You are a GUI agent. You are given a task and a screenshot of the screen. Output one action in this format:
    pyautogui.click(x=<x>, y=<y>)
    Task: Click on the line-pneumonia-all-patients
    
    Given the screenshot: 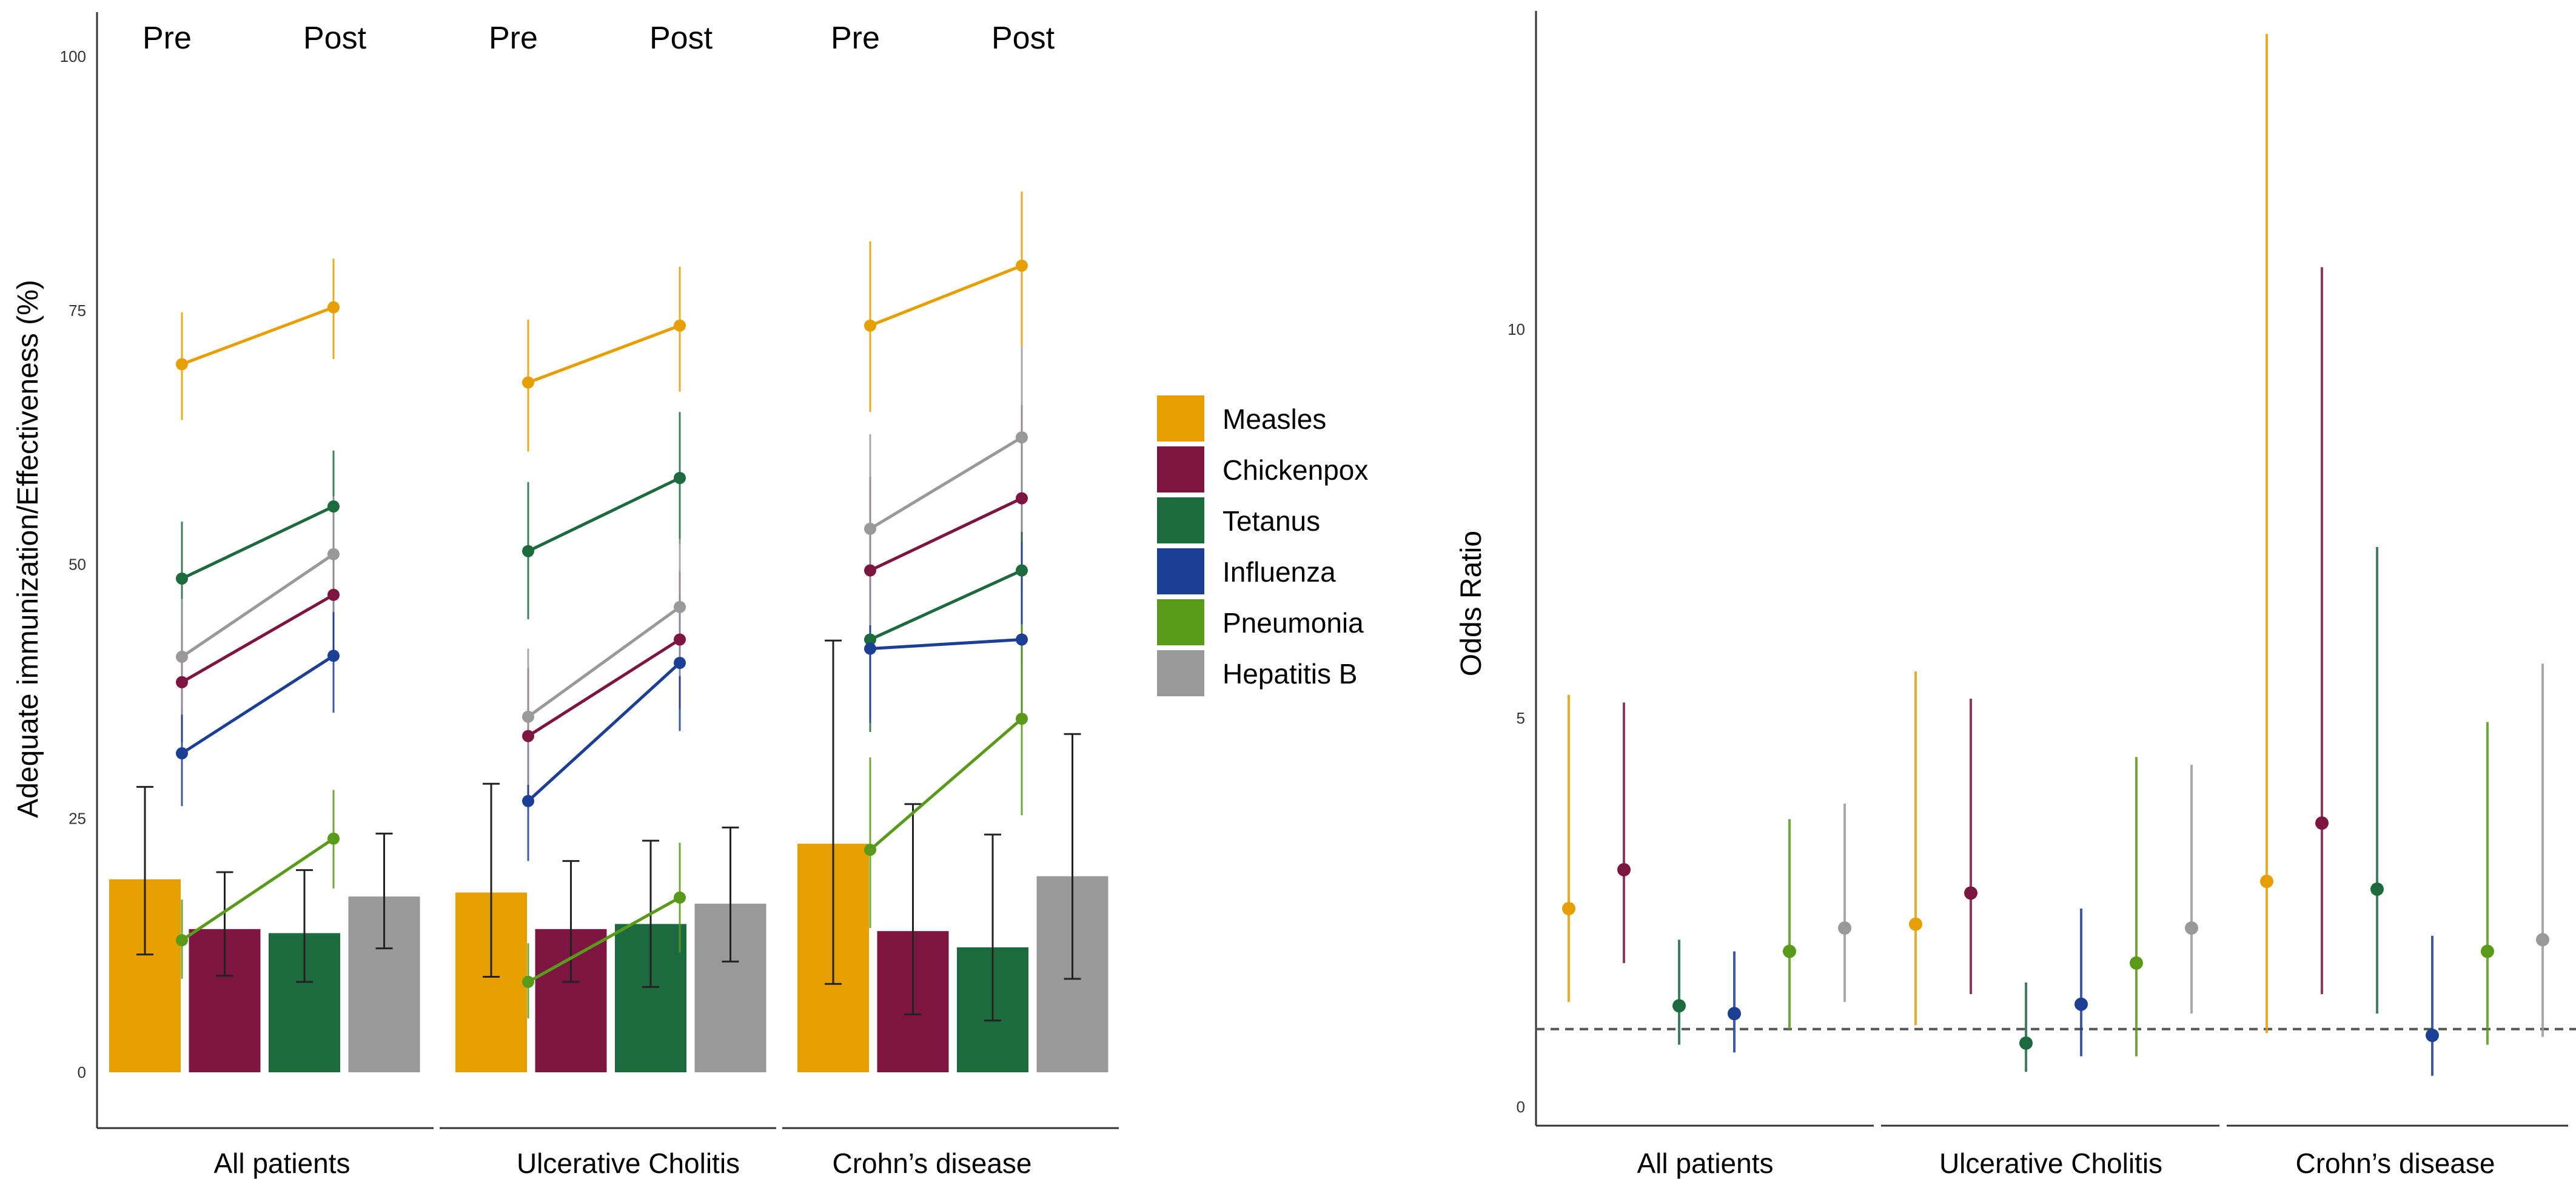 What is the action you would take?
    pyautogui.click(x=258, y=889)
    